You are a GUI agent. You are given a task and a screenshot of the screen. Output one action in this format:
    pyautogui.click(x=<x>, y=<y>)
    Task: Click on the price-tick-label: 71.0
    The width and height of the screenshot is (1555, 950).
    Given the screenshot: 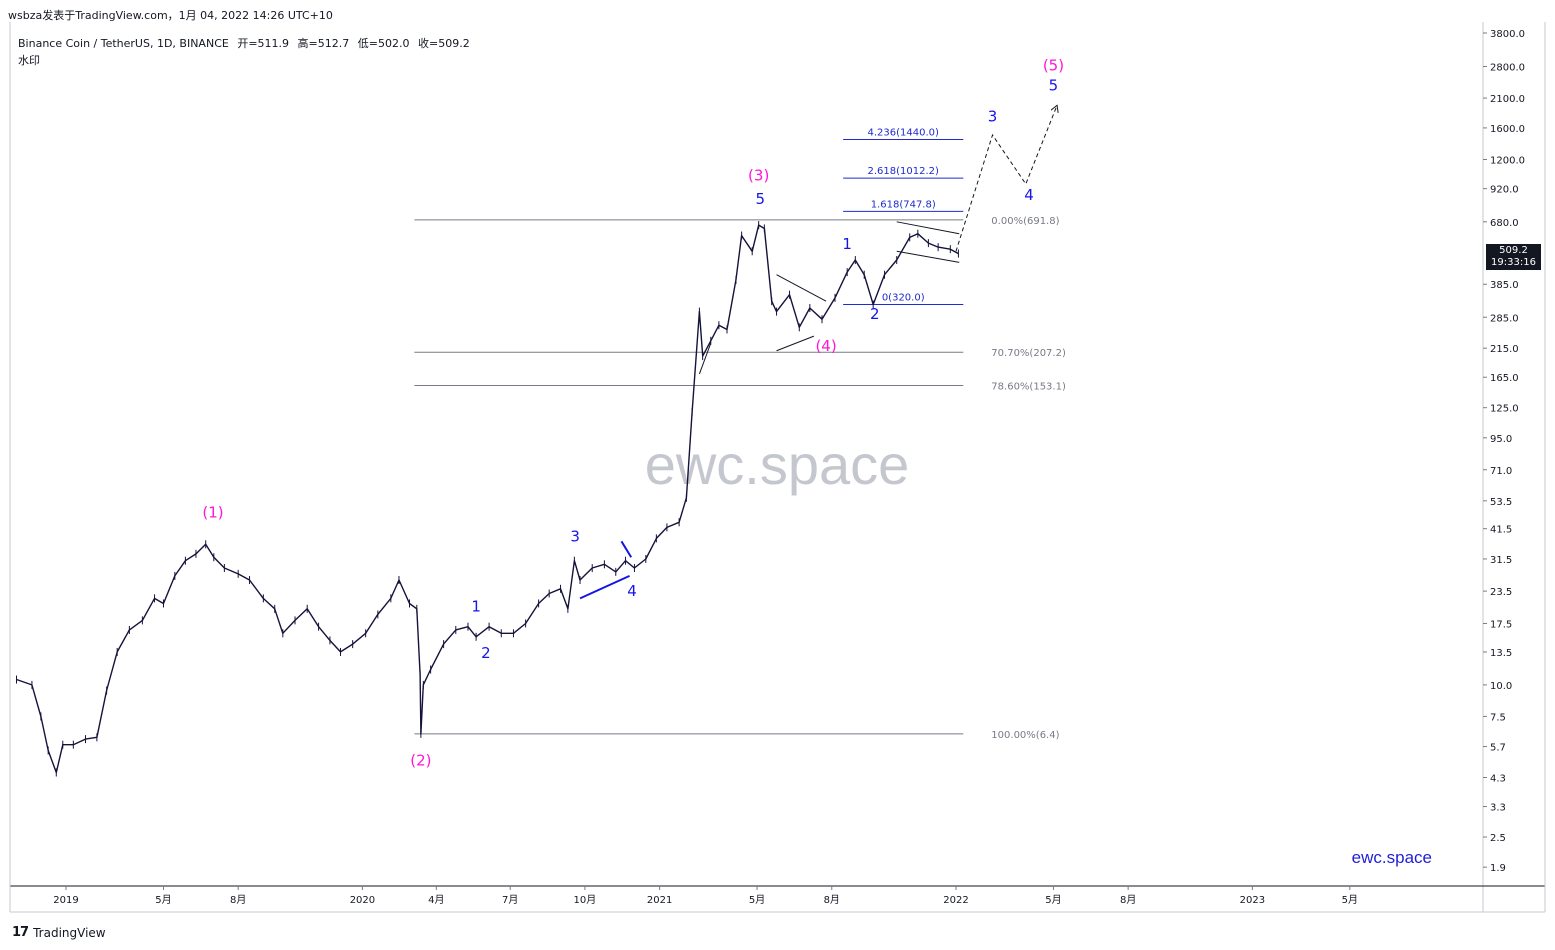 What is the action you would take?
    pyautogui.click(x=1501, y=471)
    